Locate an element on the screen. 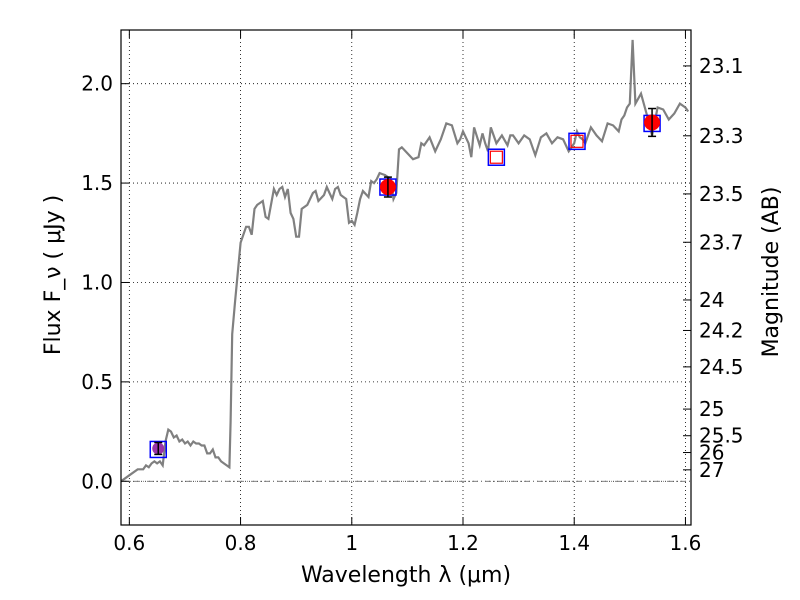 Image resolution: width=800 pixels, height=600 pixels. y-tick-label: 0.0 is located at coordinates (97, 481).